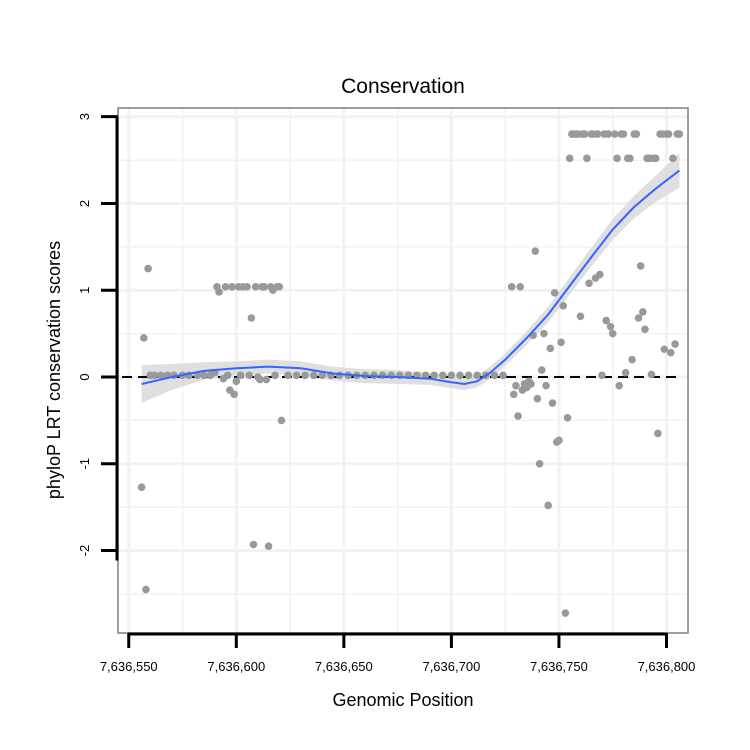  Describe the element at coordinates (559, 666) in the screenshot. I see `x-tick-label: 7,636,750` at that location.